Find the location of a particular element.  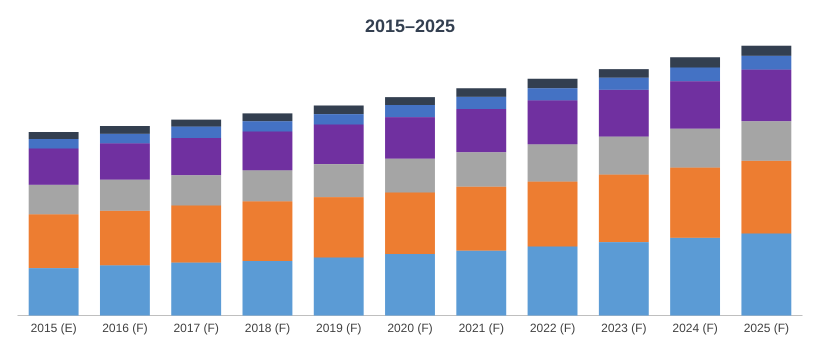

x-tick-label: 2022 (F) is located at coordinates (553, 328).